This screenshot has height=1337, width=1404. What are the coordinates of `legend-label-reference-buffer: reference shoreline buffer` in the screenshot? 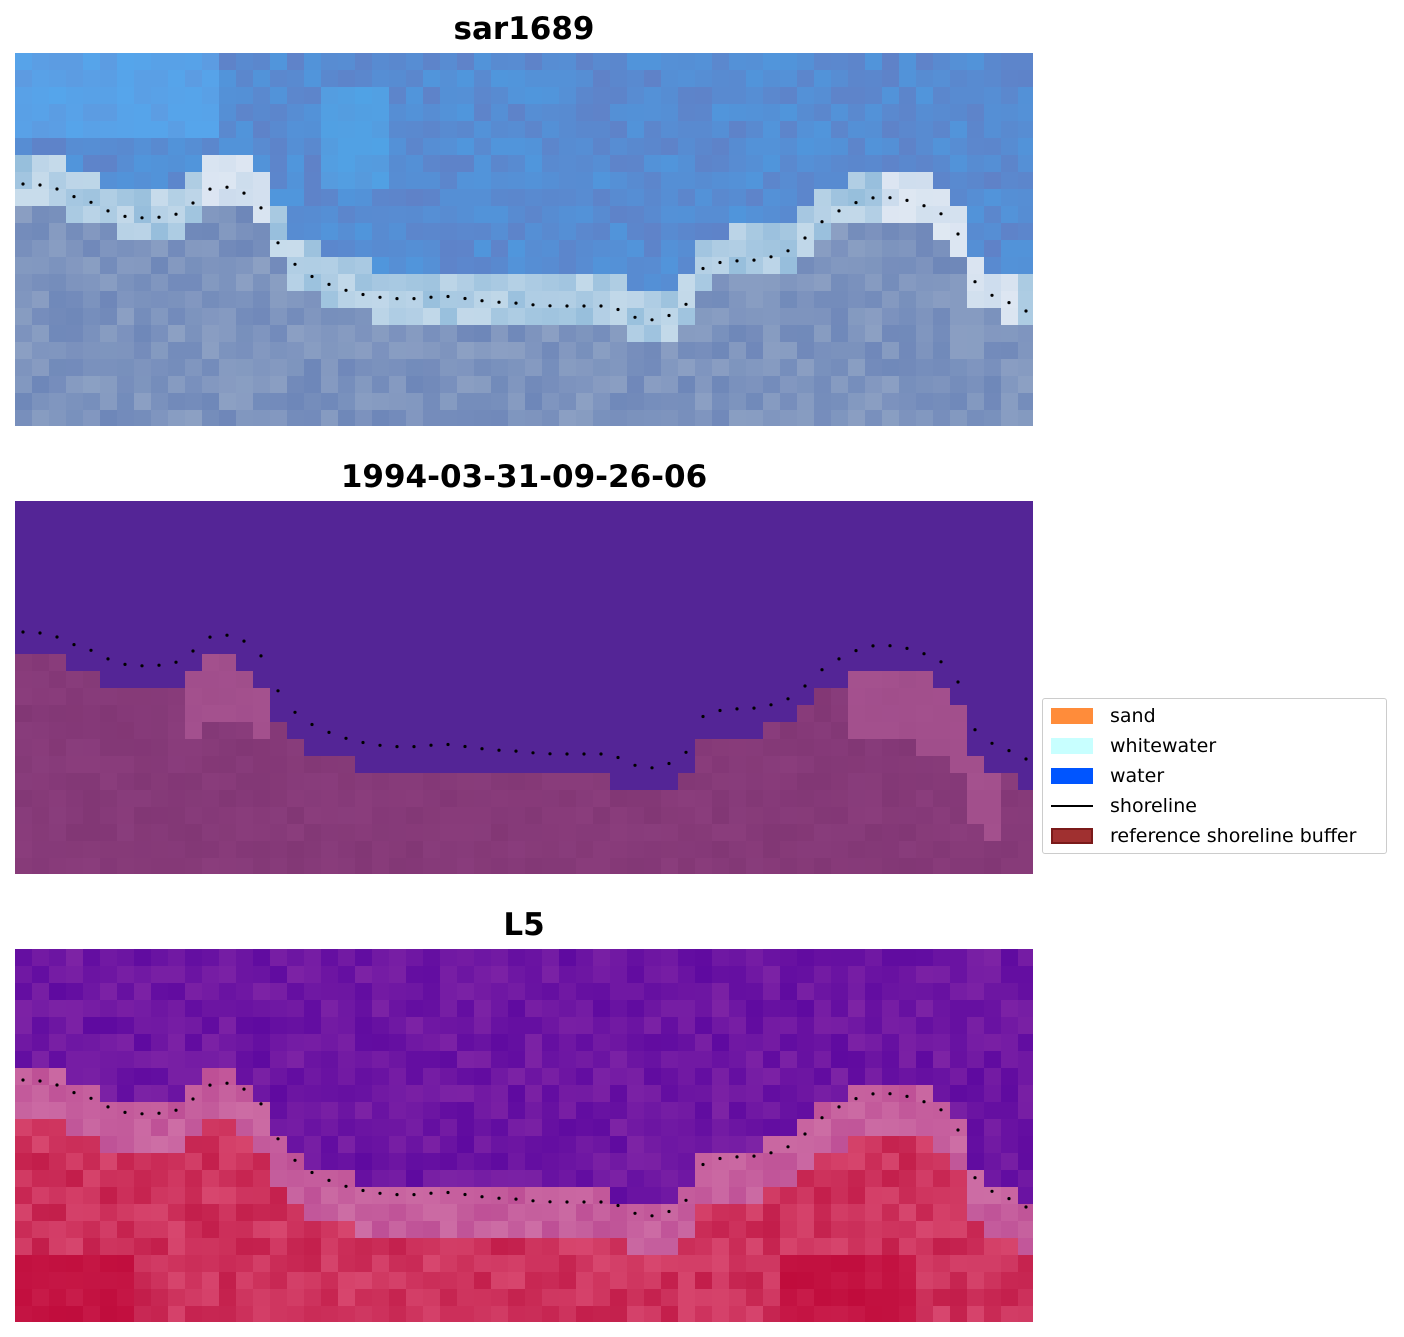 It's located at (1233, 836).